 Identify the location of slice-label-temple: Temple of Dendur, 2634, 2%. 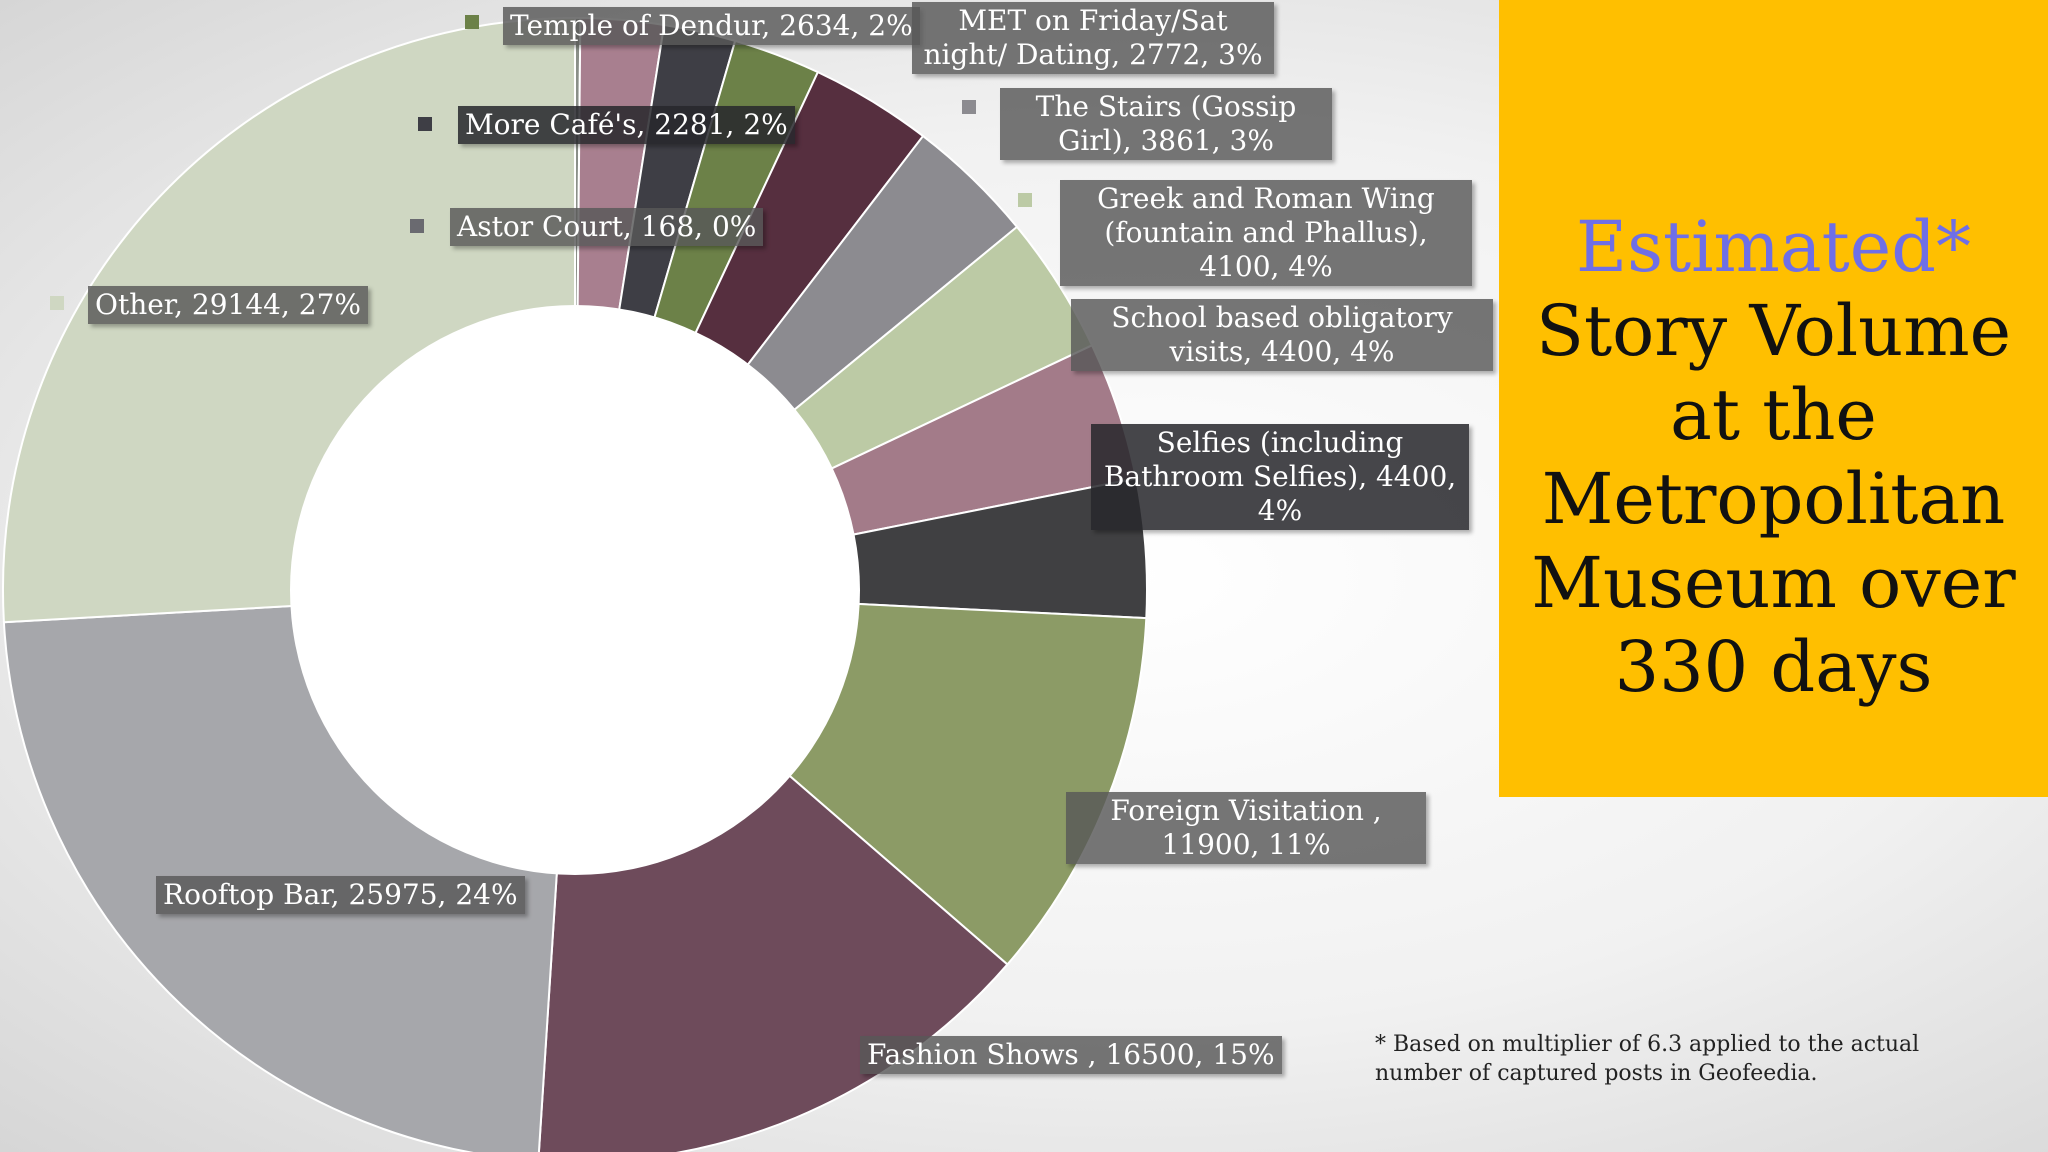
(711, 26).